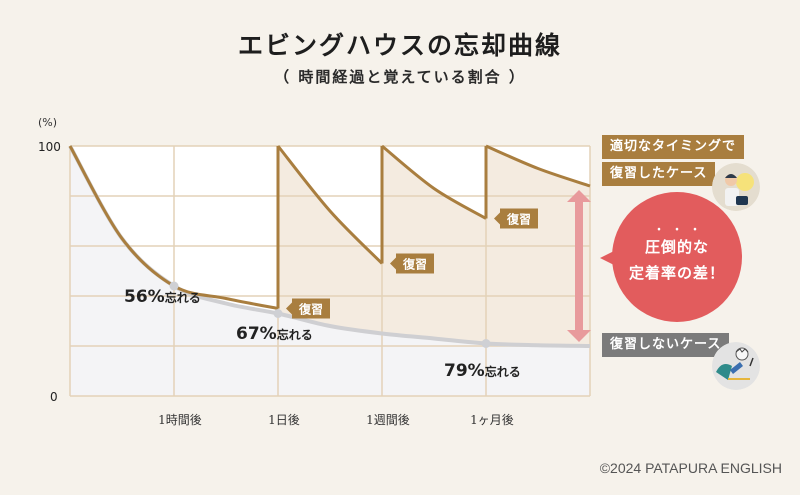  Describe the element at coordinates (579, 336) in the screenshot. I see `gap-arrow-head-down` at that location.